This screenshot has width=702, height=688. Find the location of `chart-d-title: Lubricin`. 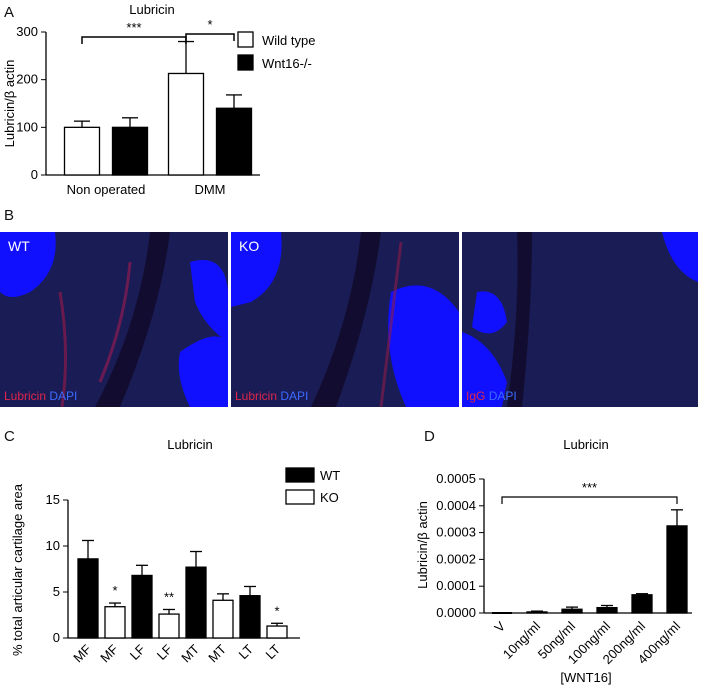

chart-d-title: Lubricin is located at coordinates (586, 444).